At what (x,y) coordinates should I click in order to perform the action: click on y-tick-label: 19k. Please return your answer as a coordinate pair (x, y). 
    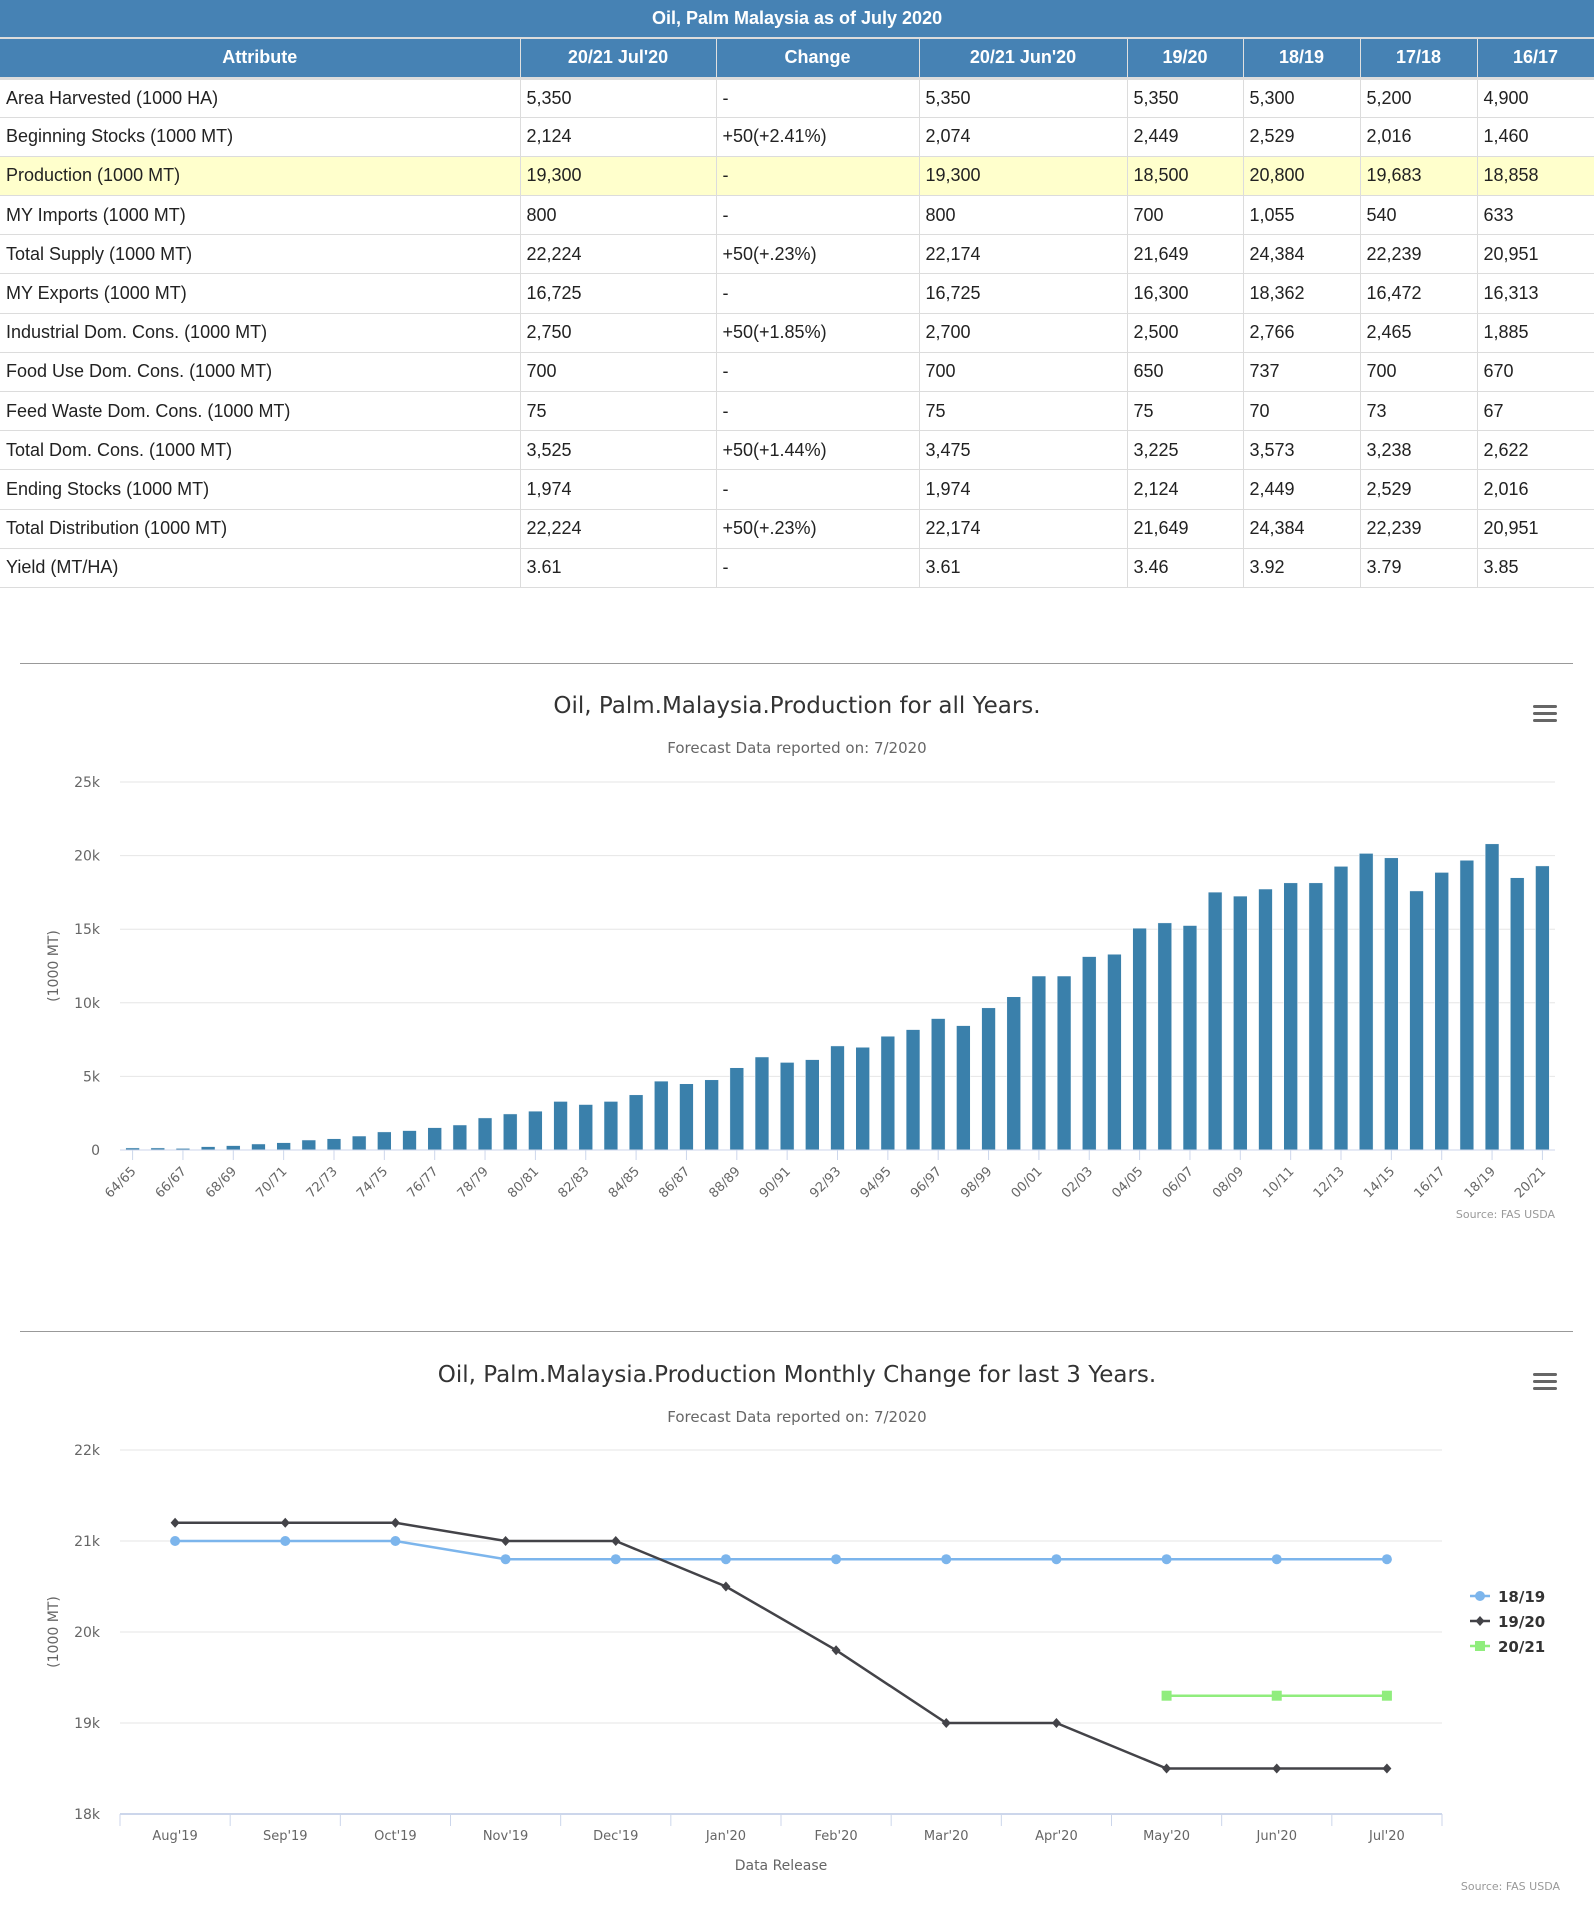
    Looking at the image, I should click on (87, 1724).